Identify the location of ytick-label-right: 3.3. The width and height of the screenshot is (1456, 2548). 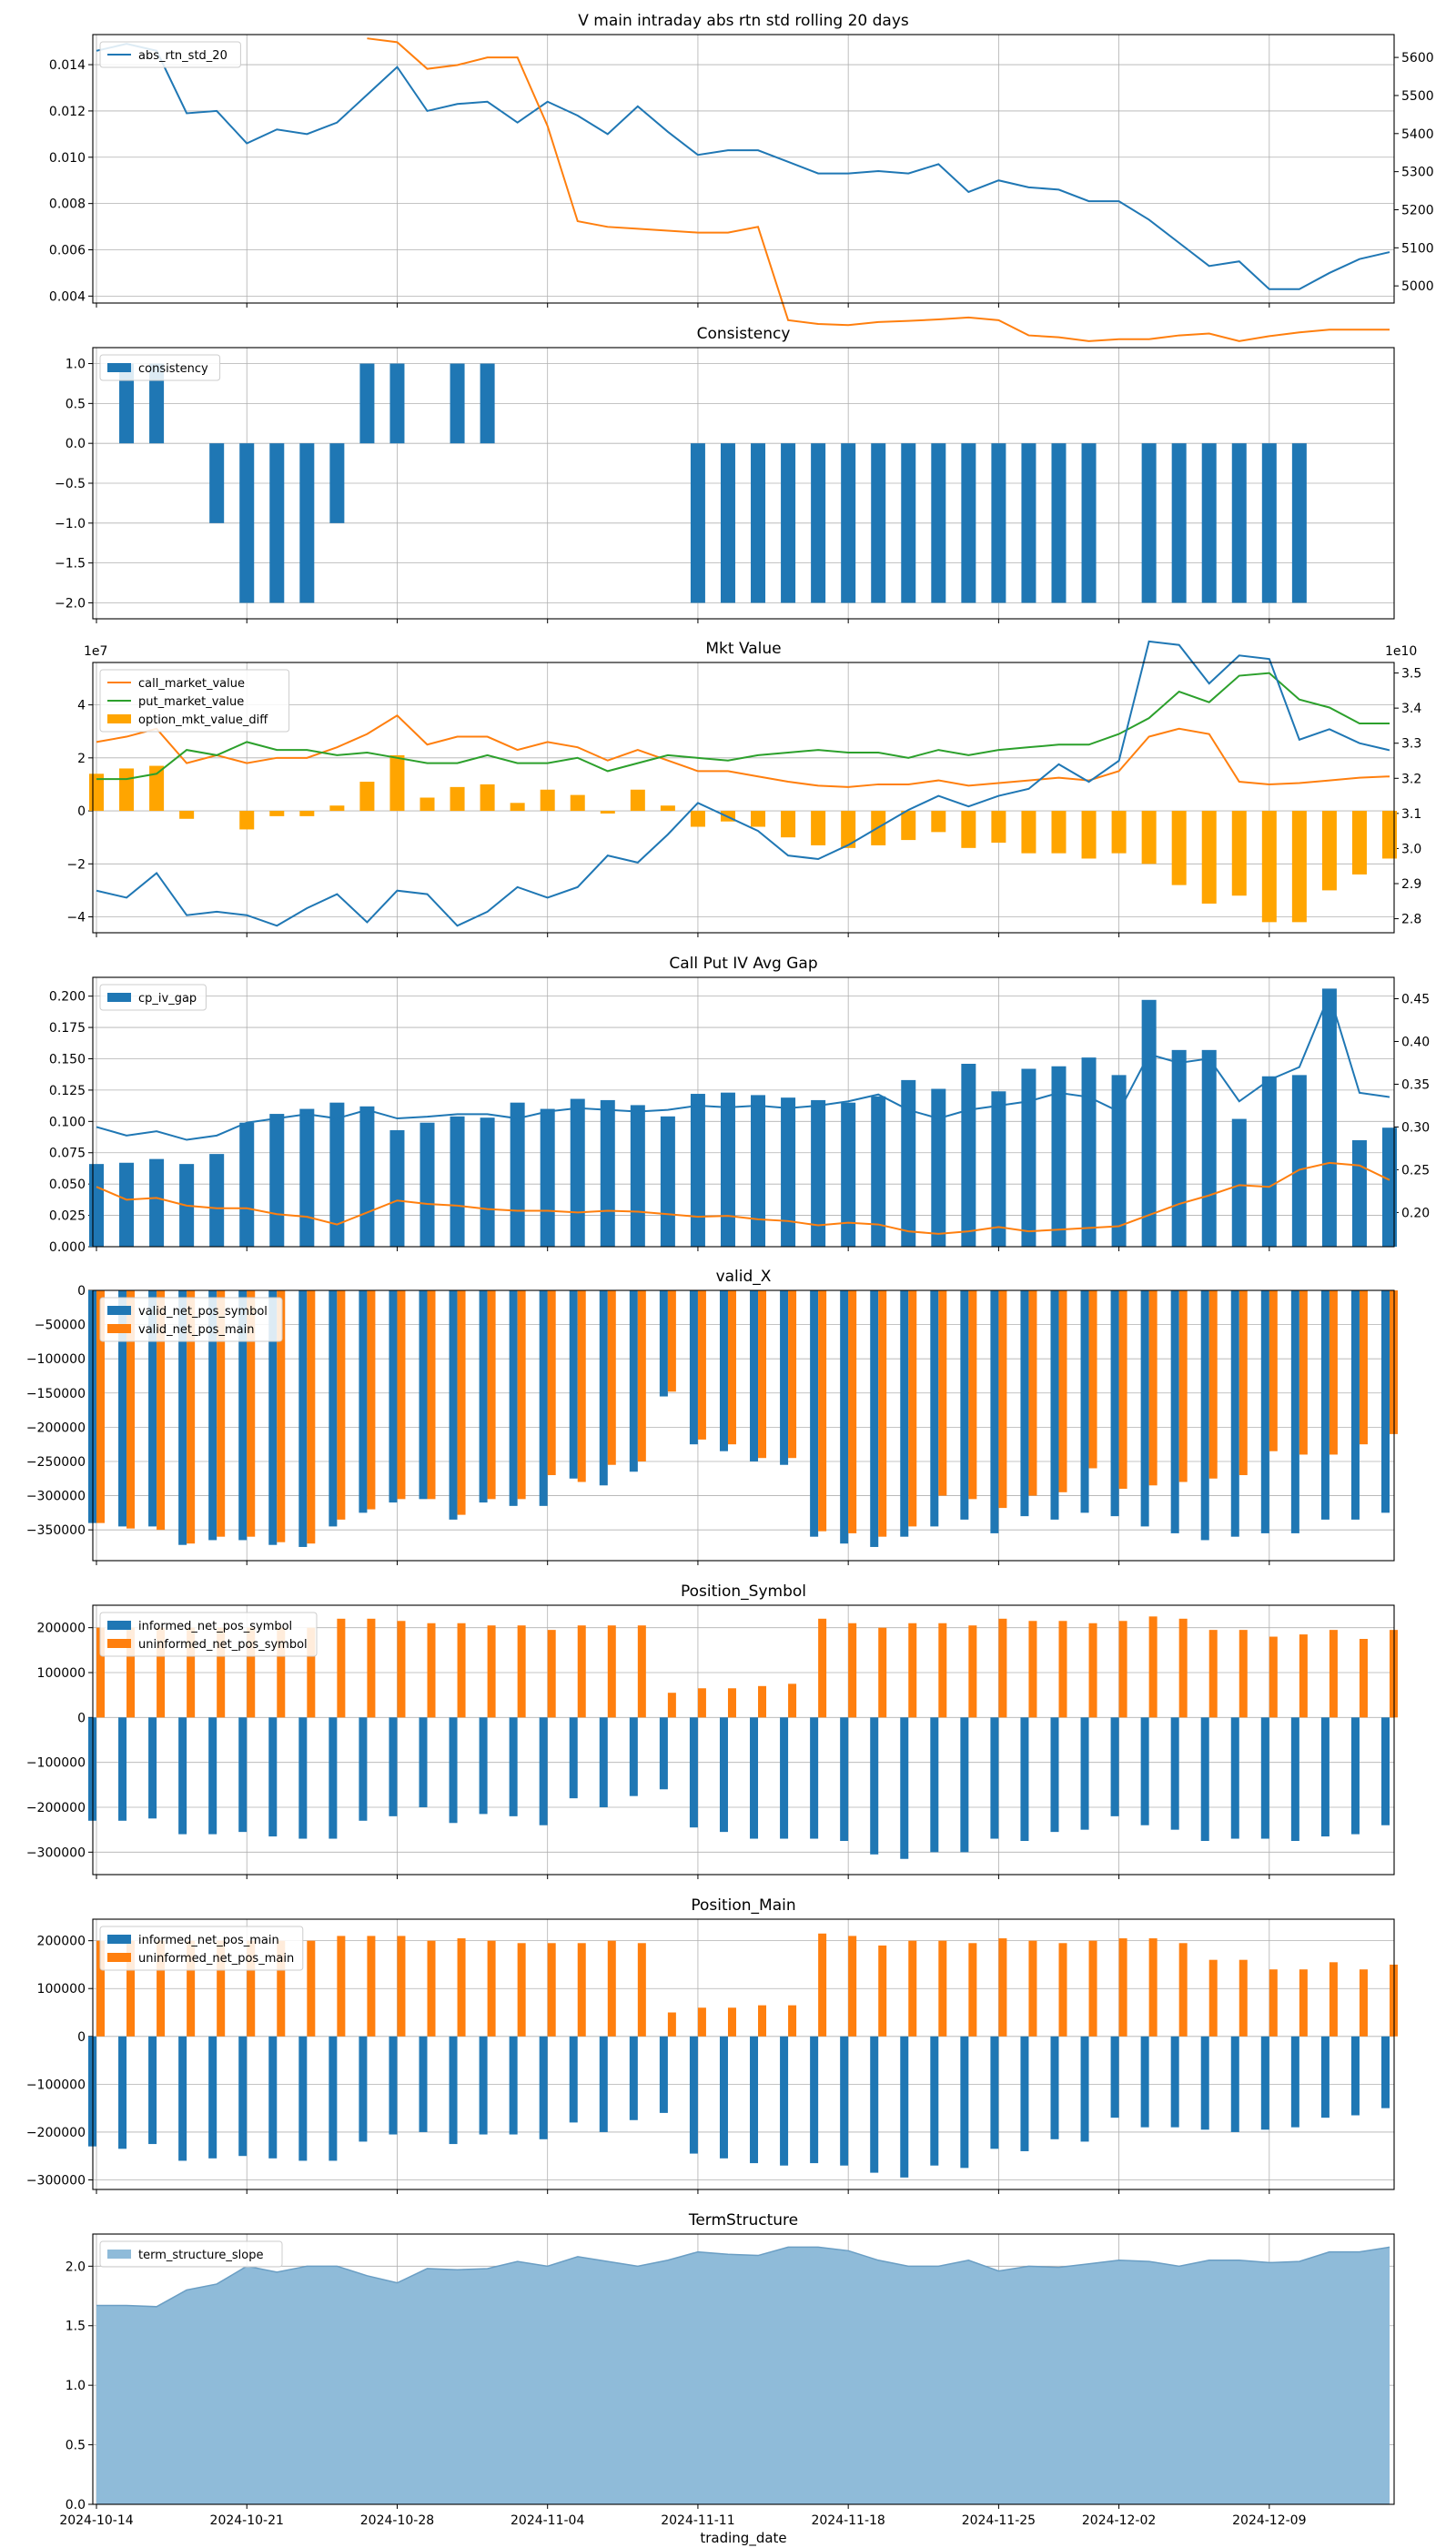
(1411, 744).